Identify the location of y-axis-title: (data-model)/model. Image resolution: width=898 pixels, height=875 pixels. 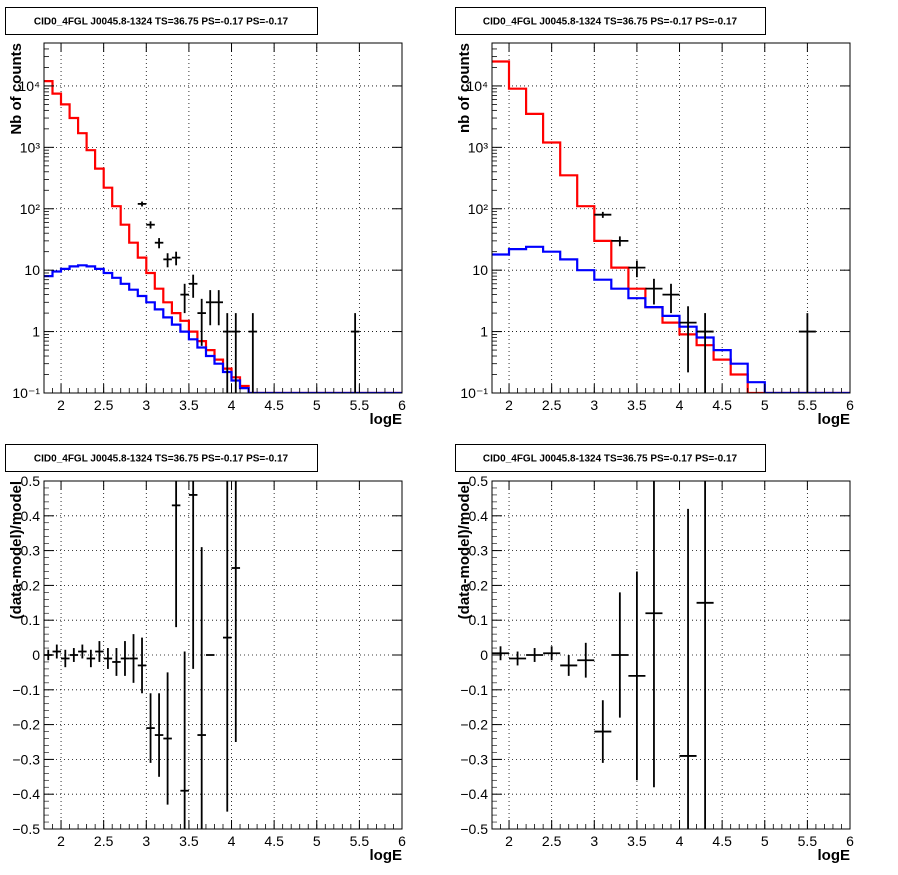
(464, 550).